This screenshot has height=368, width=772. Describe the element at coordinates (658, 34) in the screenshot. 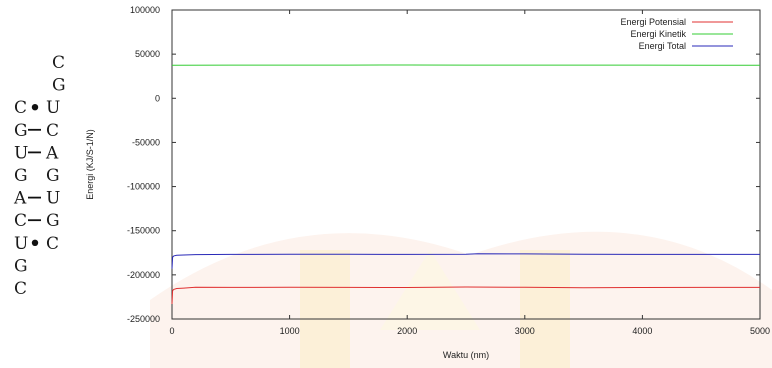

I see `legend-label: Energi Kinetik` at that location.